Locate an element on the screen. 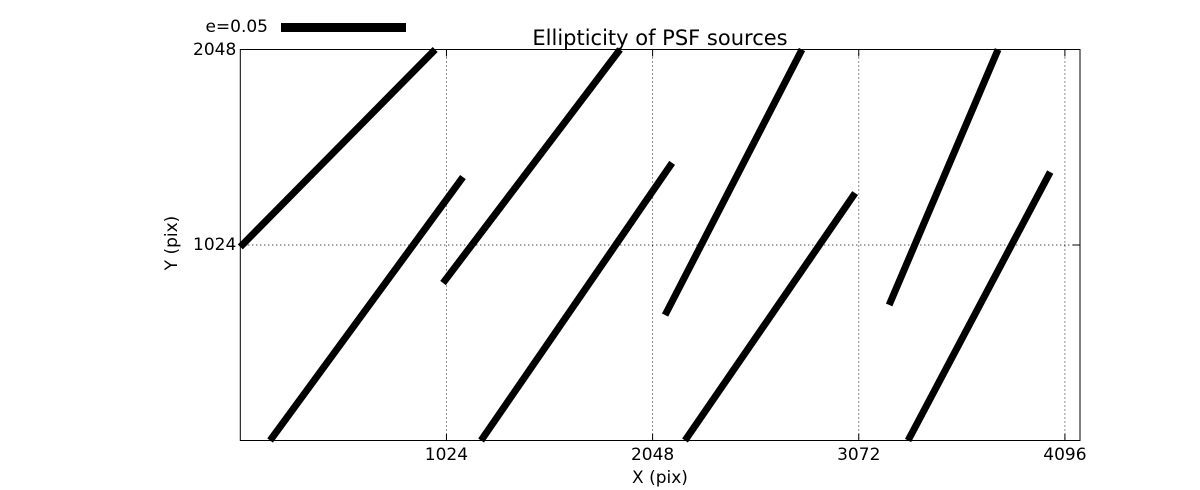 The image size is (1200, 490). x-tick-label-3072: 3072 is located at coordinates (859, 455).